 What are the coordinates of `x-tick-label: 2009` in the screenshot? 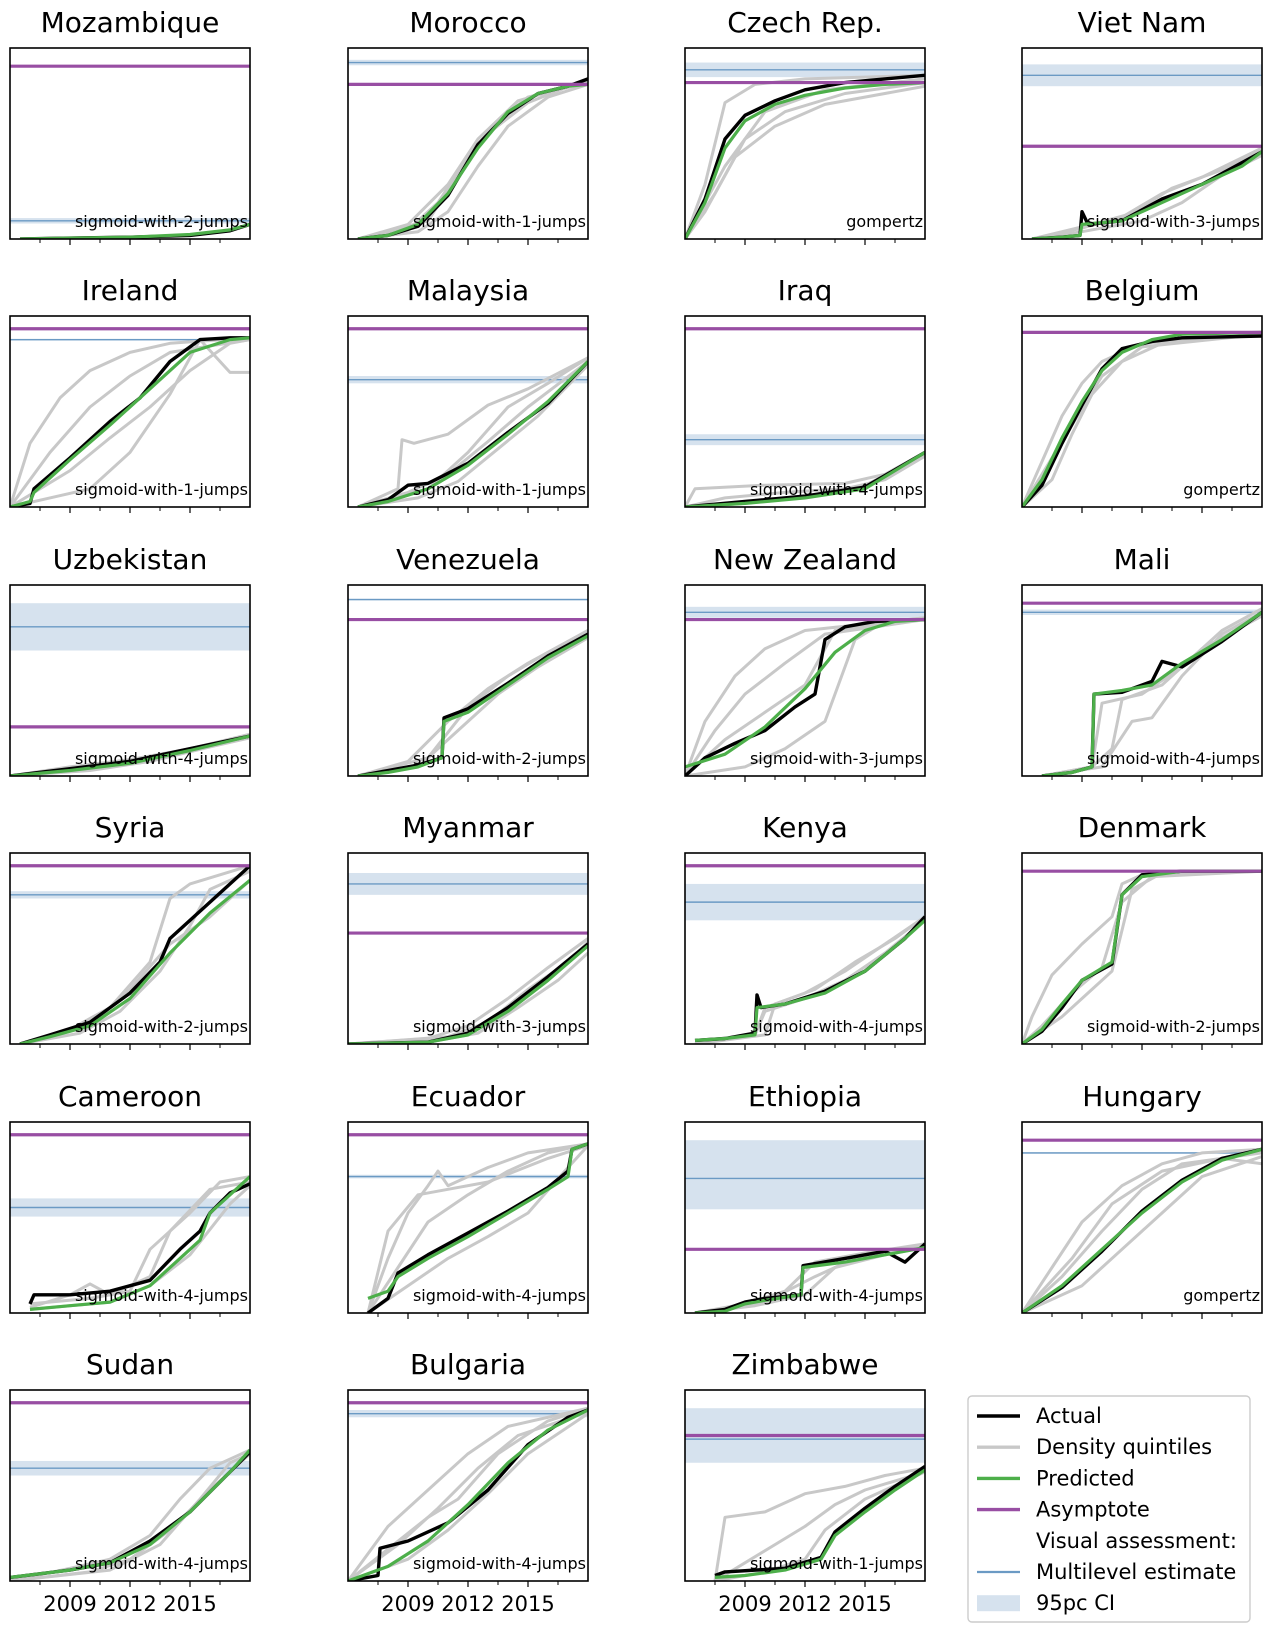 It's located at (407, 1604).